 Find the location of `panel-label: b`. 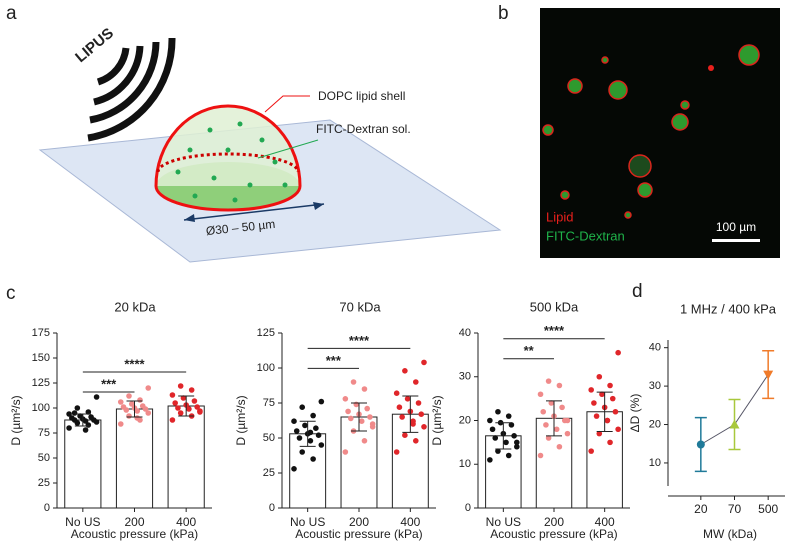

panel-label: b is located at coordinates (503, 13).